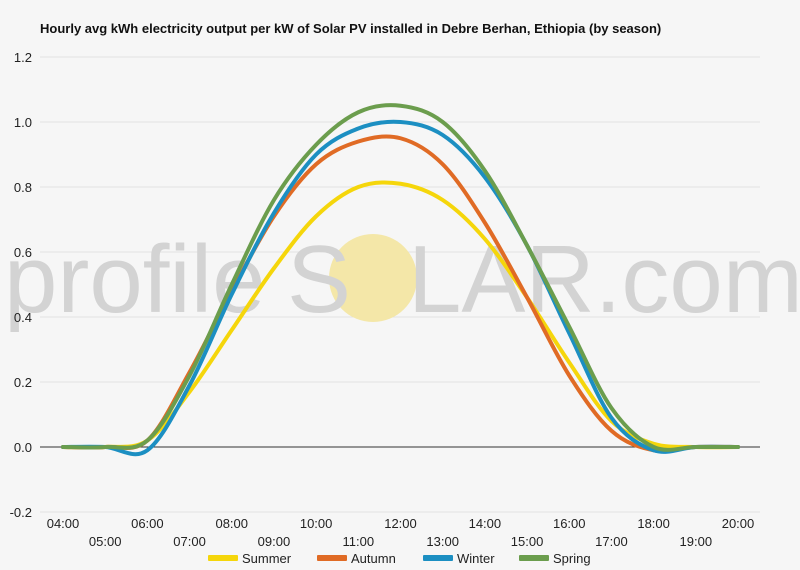  What do you see at coordinates (319, 279) in the screenshot?
I see `watermark-text-middle: S` at bounding box center [319, 279].